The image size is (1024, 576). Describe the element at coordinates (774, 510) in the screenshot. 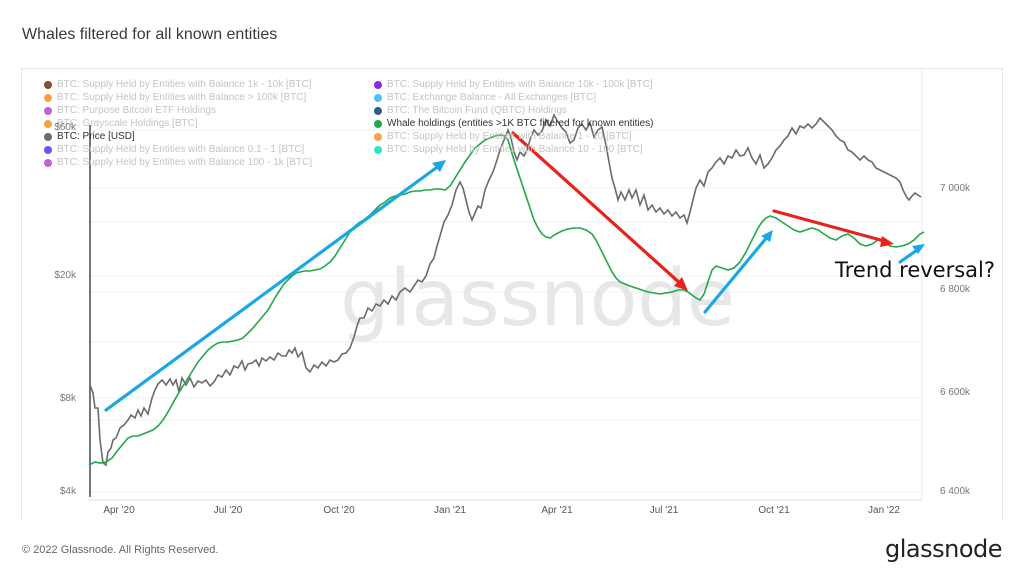

I see `x-tick: Oct '21` at that location.